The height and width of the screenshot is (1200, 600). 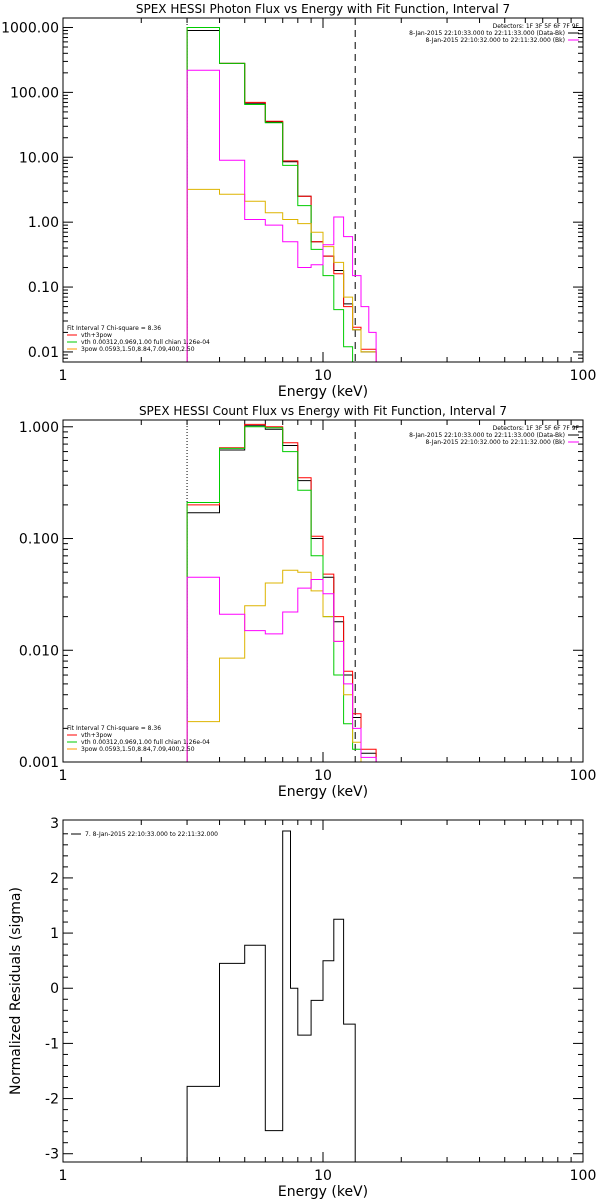 I want to click on y-tick-label: 0.100, so click(x=39, y=540).